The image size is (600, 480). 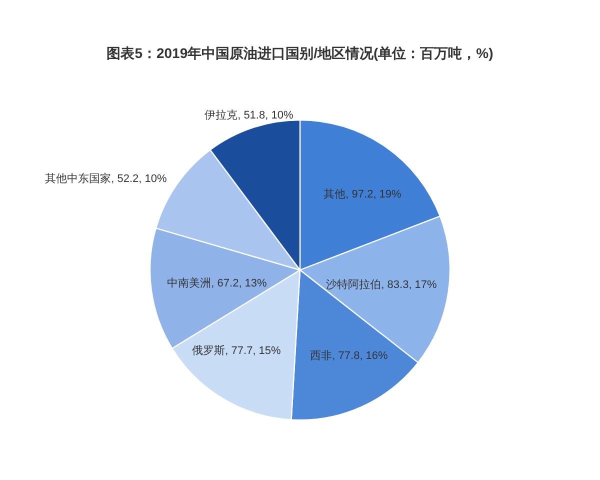 I want to click on slice-label: 中南美洲, 67.2, 13%, so click(x=217, y=283).